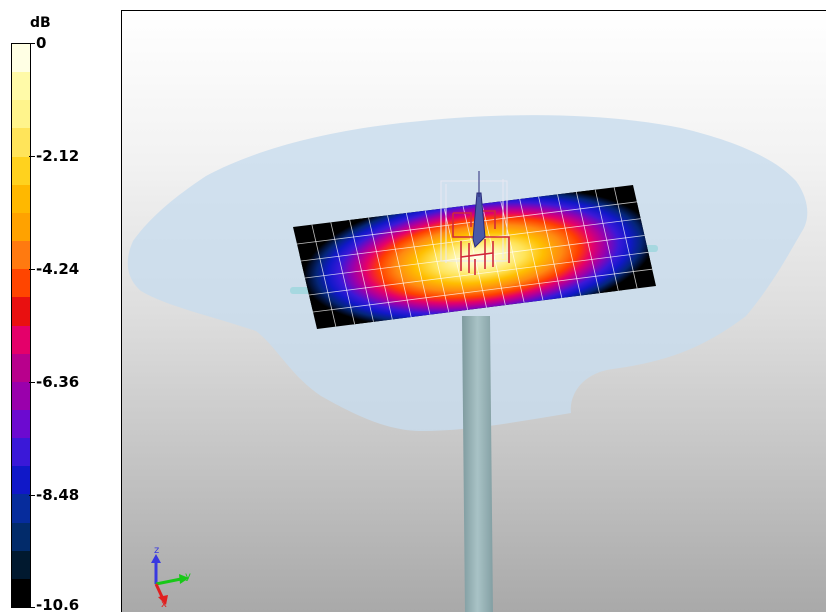  Describe the element at coordinates (171, 577) in the screenshot. I see `axis-triad: z y x` at that location.